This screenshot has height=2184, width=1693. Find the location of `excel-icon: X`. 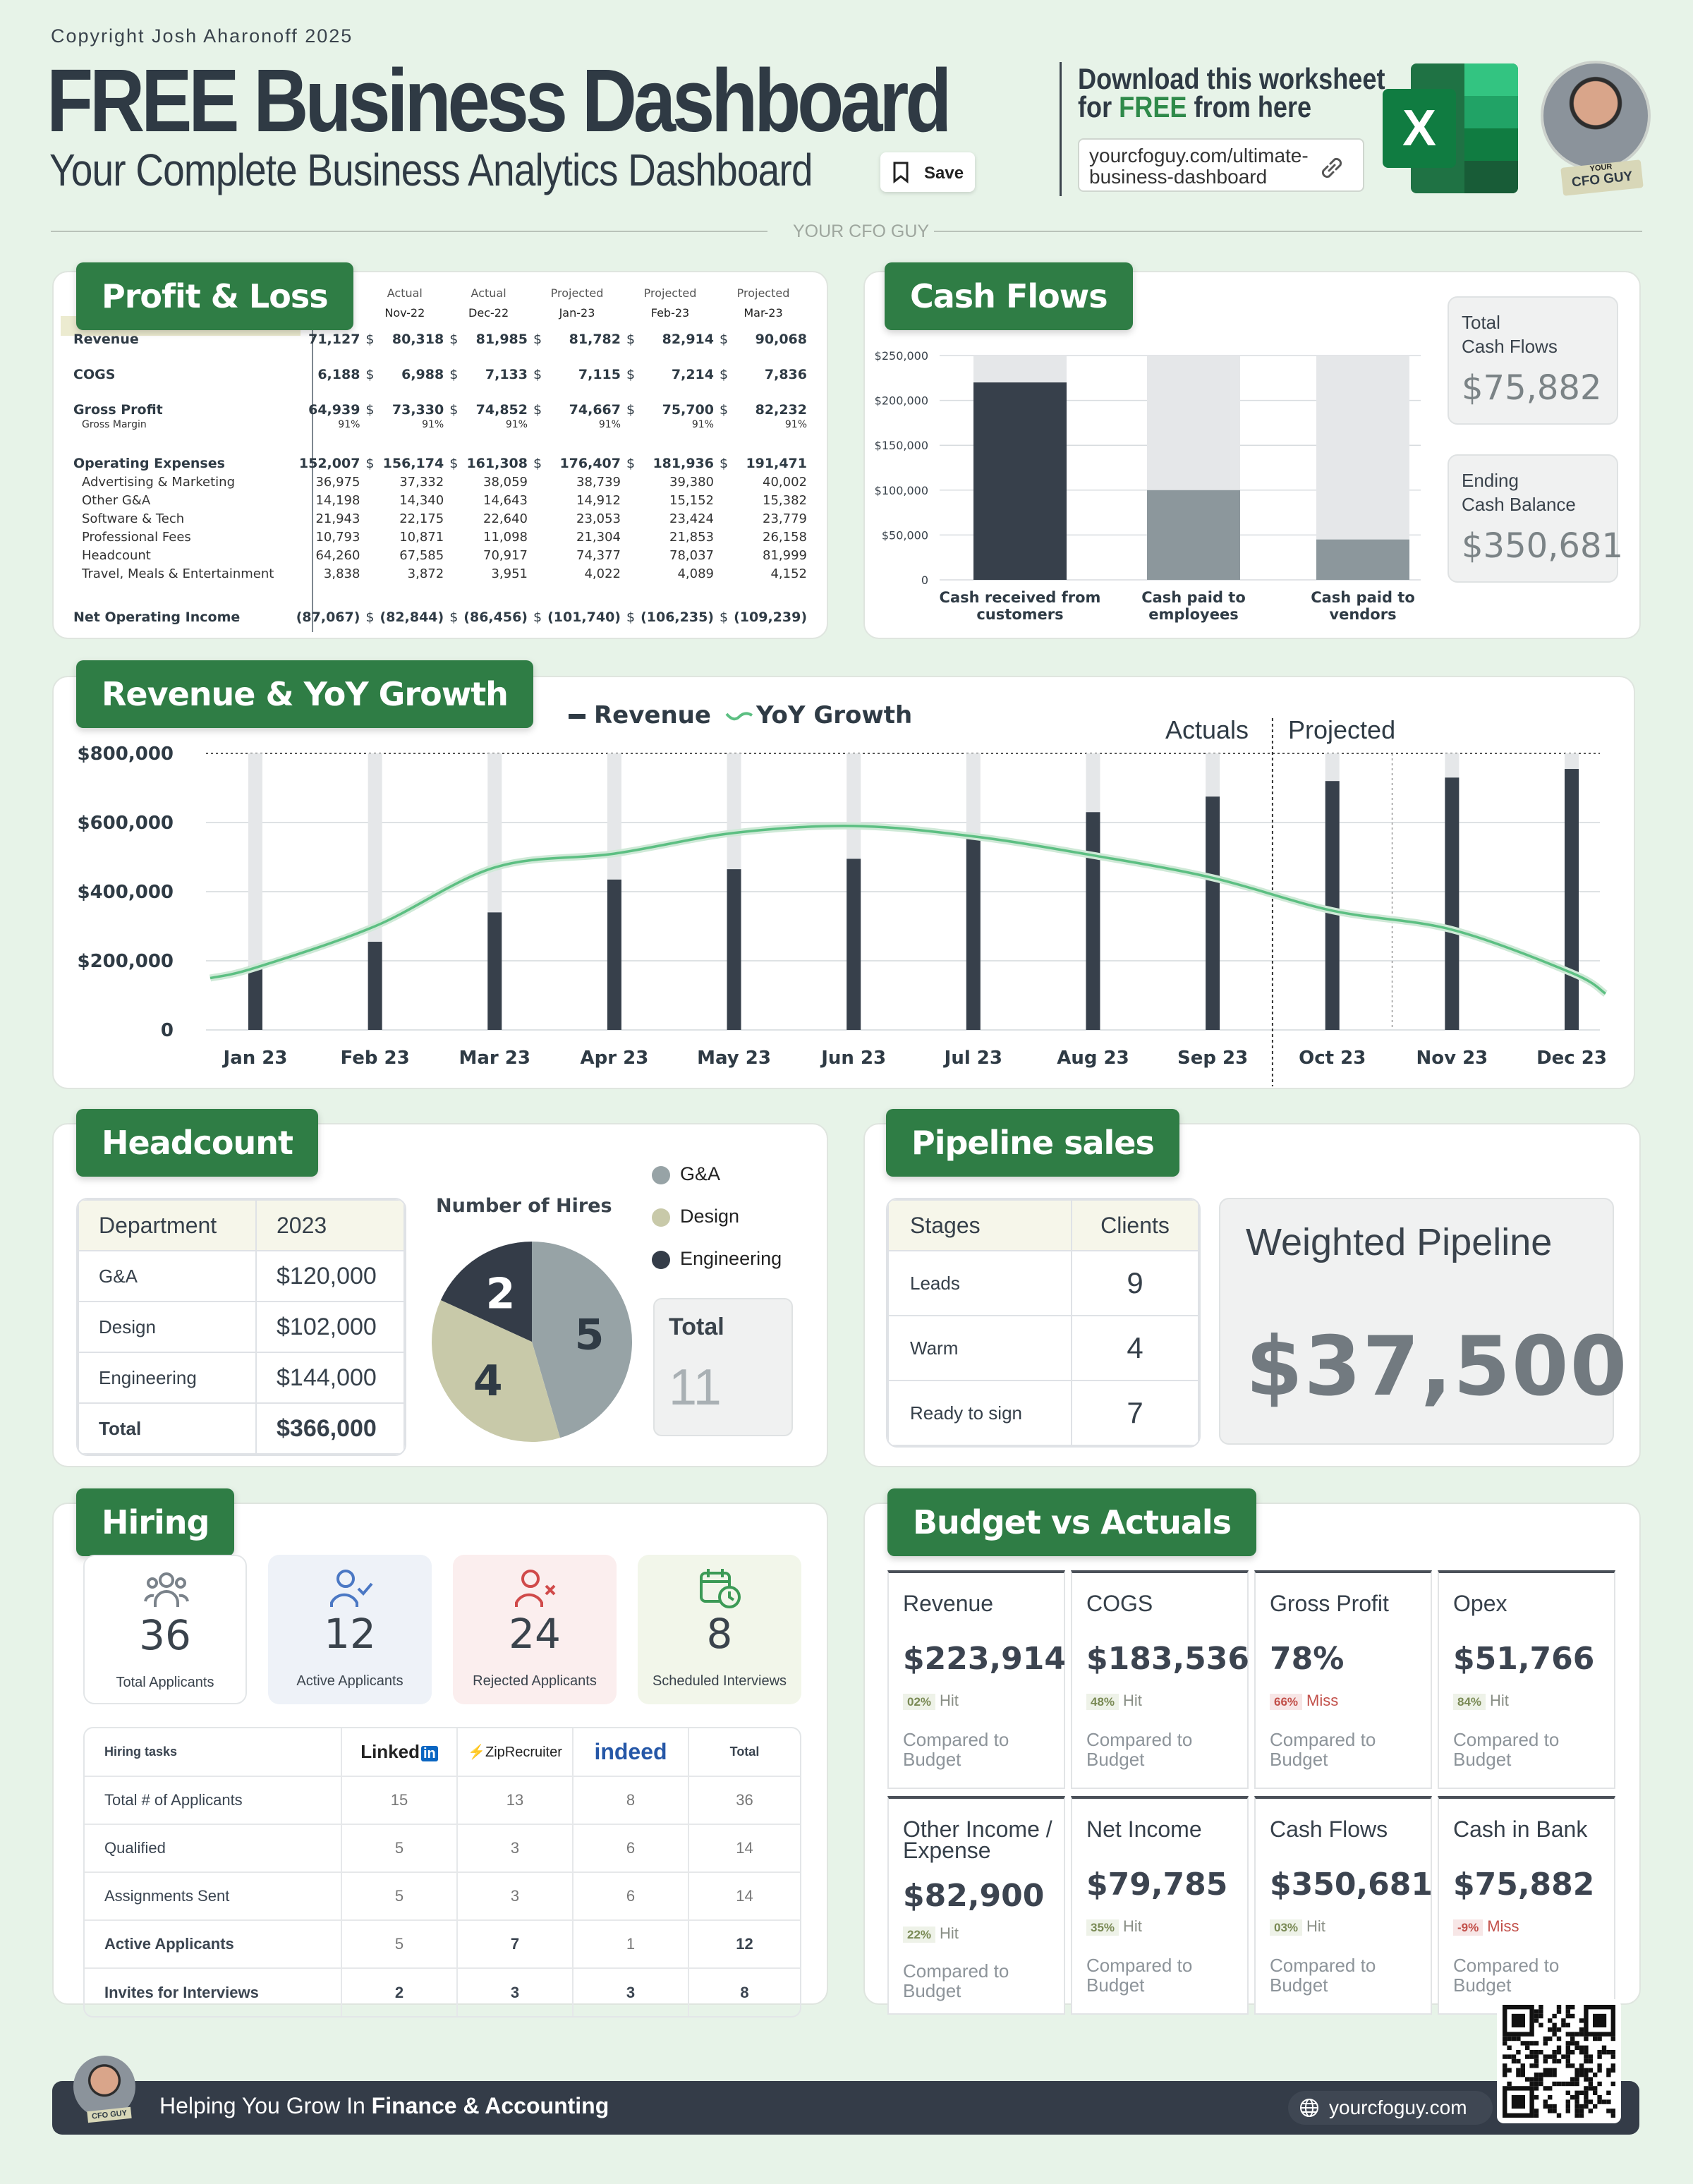

excel-icon: X is located at coordinates (1451, 128).